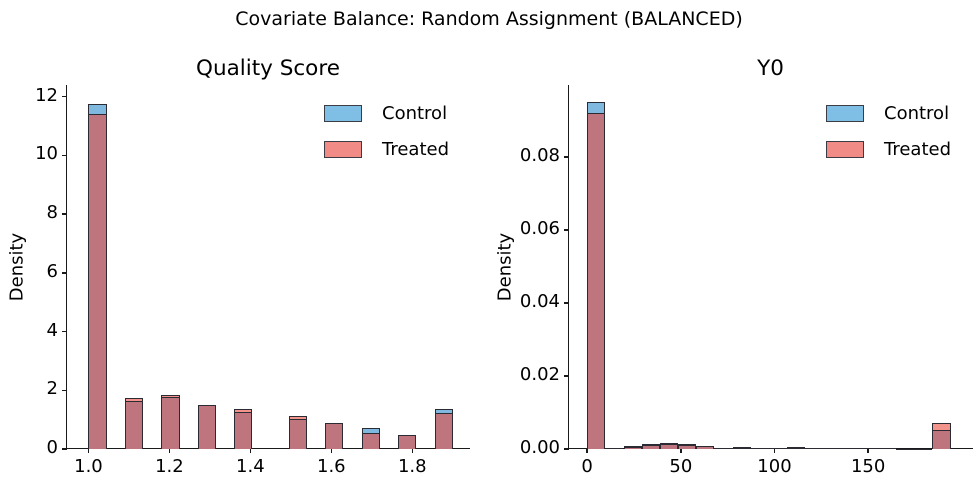 The image size is (978, 488). What do you see at coordinates (52, 447) in the screenshot?
I see `y-tick-label: 0` at bounding box center [52, 447].